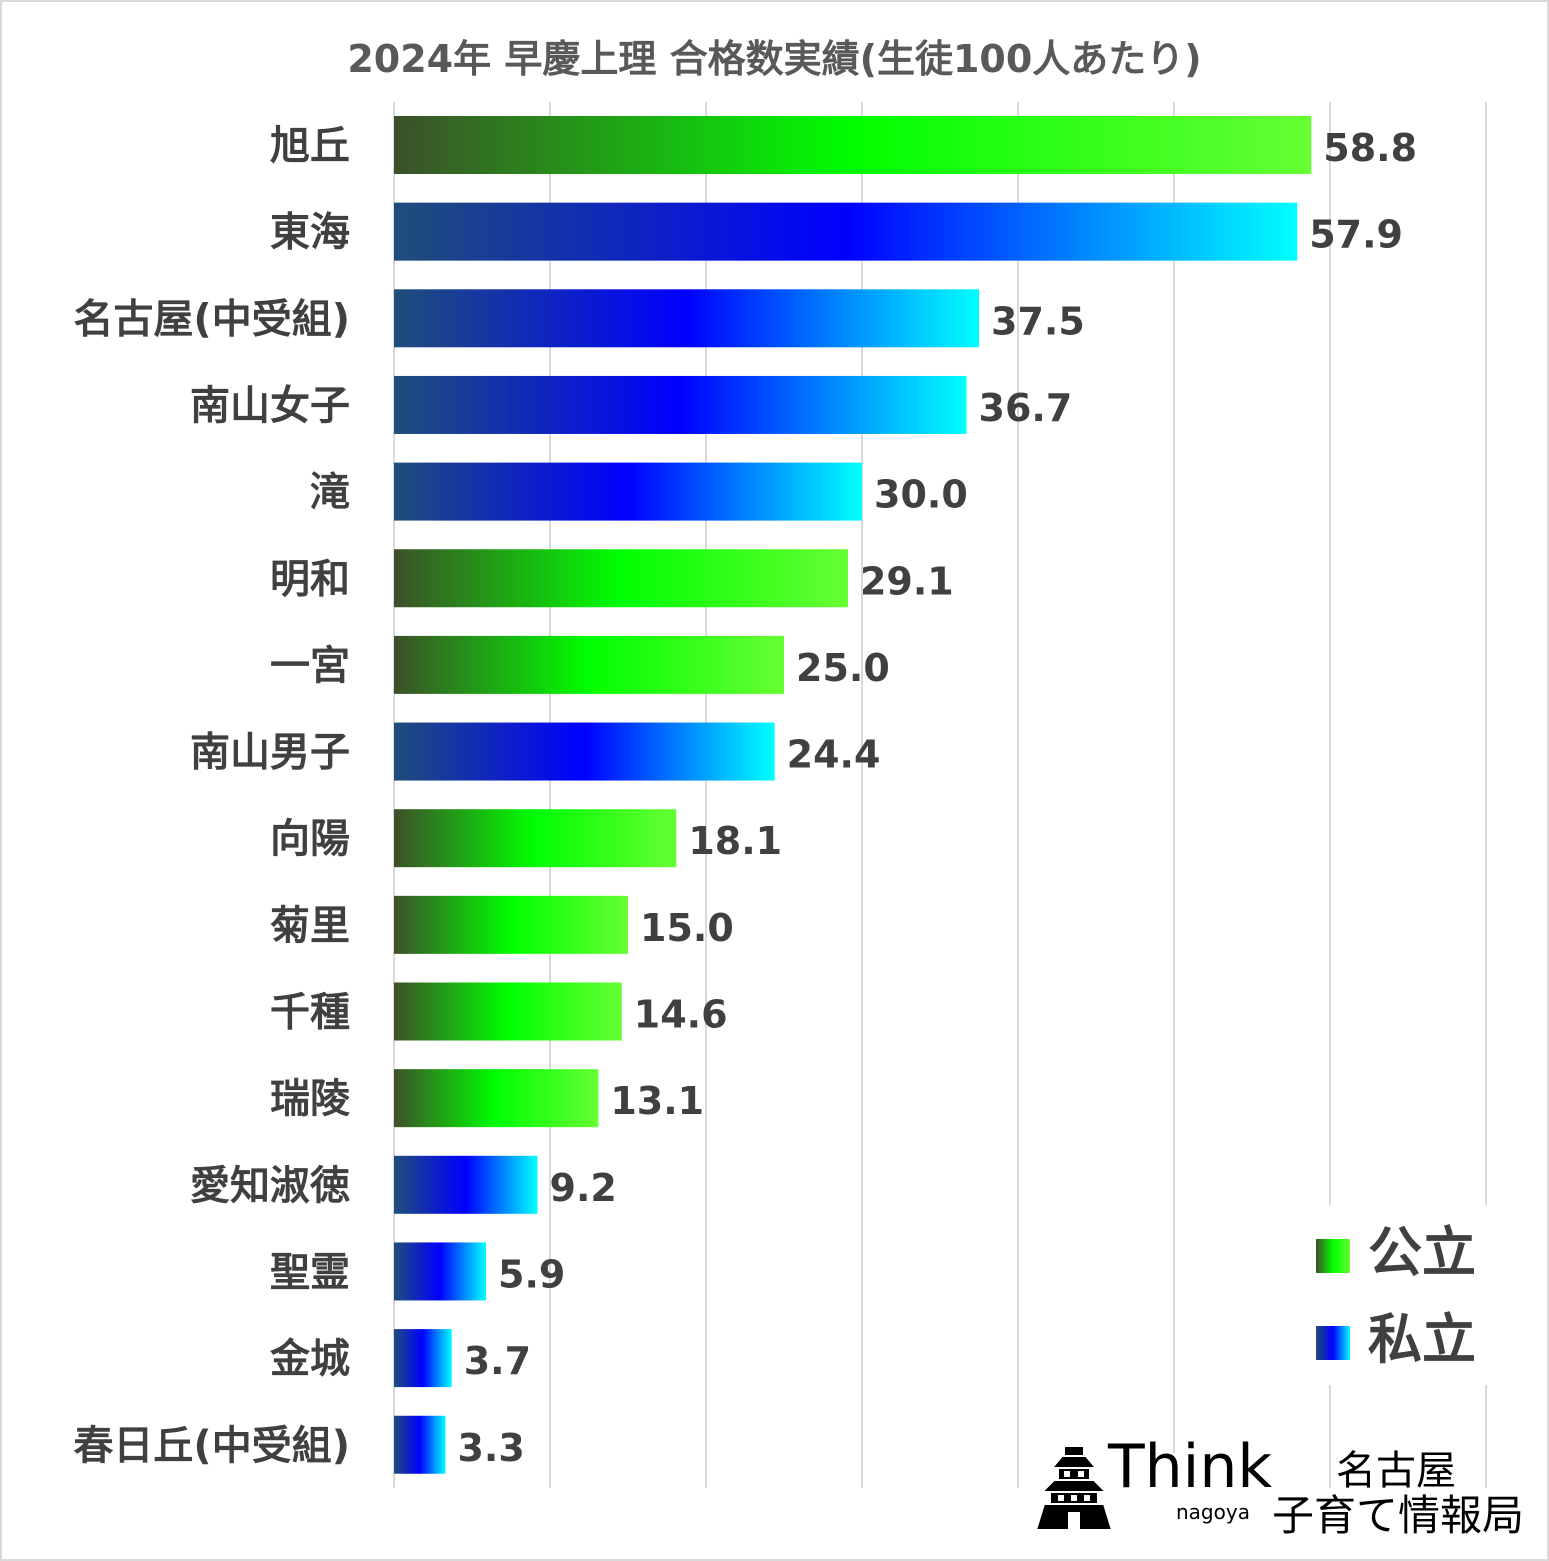 The width and height of the screenshot is (1549, 1561). I want to click on castle-icon, so click(1074, 1488).